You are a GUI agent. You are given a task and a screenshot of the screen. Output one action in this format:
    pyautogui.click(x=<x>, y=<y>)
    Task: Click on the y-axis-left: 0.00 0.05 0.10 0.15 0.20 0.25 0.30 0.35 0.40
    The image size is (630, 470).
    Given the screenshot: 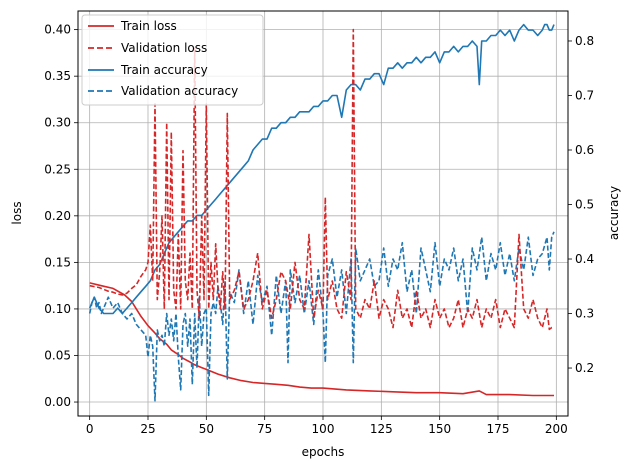 What is the action you would take?
    pyautogui.click(x=61, y=216)
    